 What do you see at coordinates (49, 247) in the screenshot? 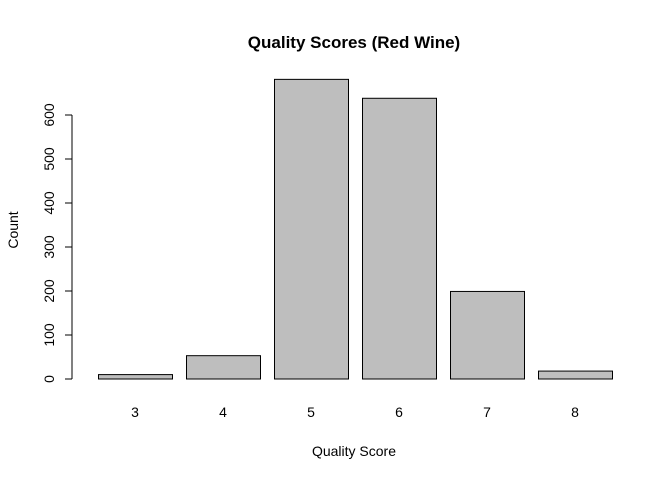
I see `y-tick-label: 300` at bounding box center [49, 247].